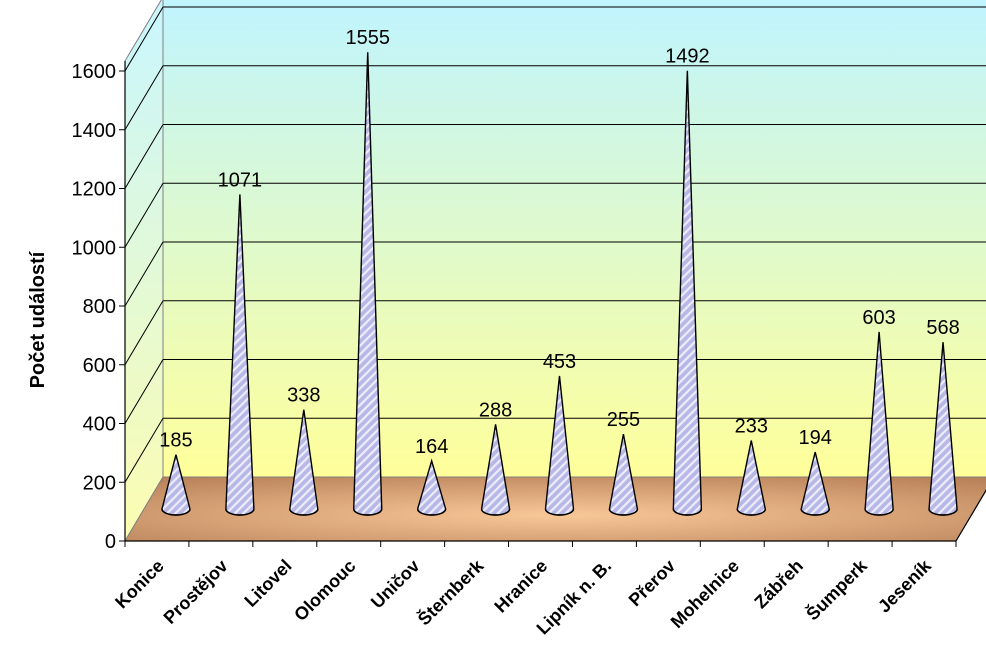  Describe the element at coordinates (110, 542) in the screenshot. I see `y-tick-label: 0` at that location.